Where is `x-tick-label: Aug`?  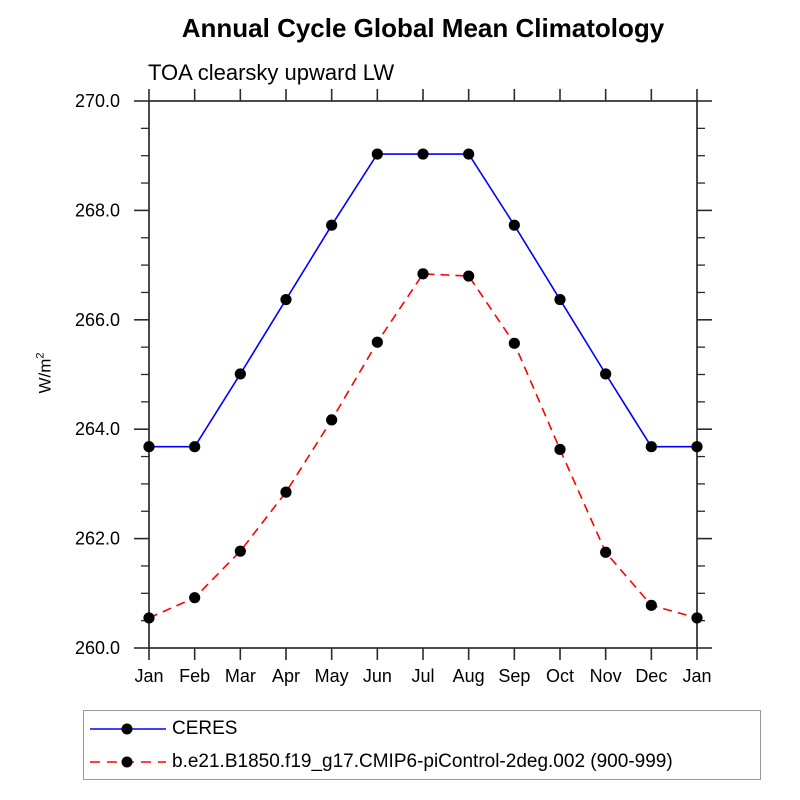 x-tick-label: Aug is located at coordinates (469, 676).